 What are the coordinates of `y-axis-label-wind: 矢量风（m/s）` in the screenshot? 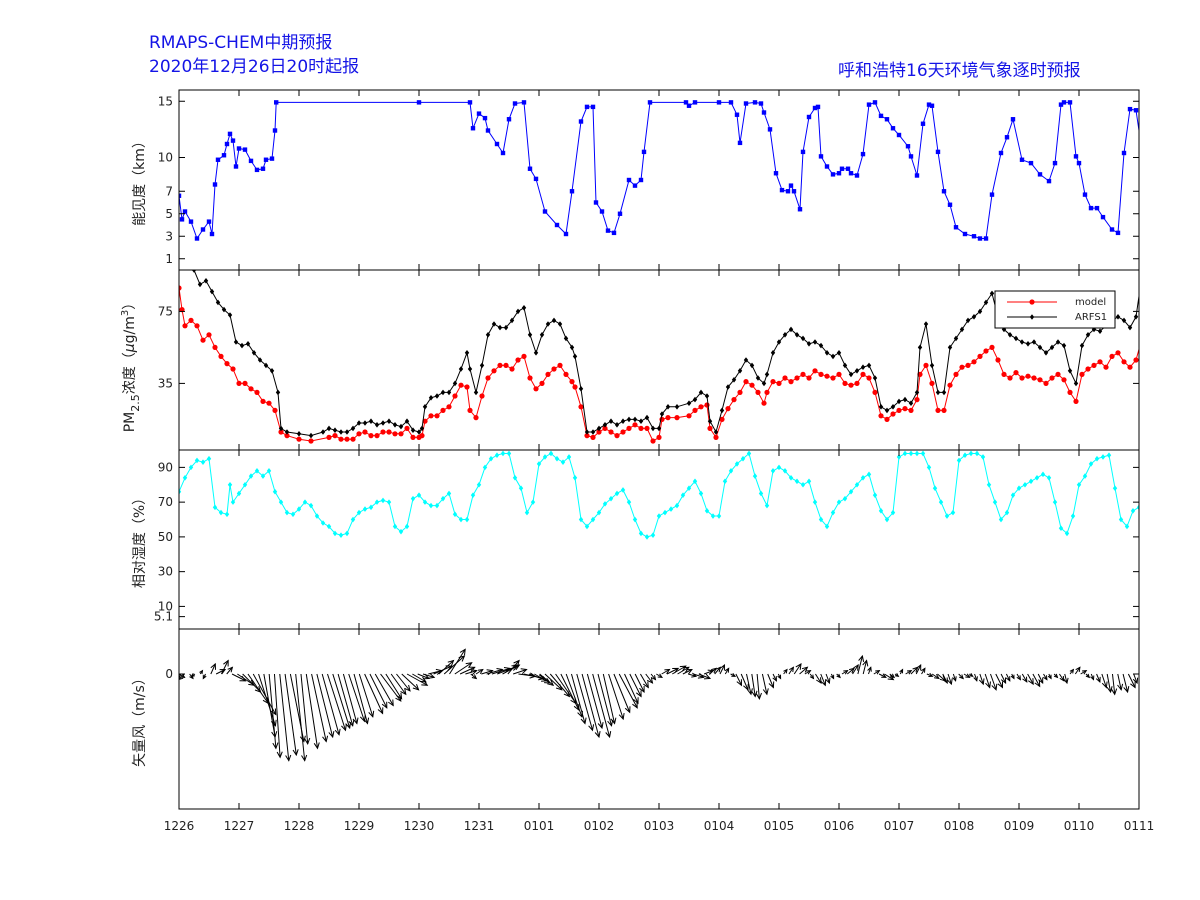 It's located at (140, 719).